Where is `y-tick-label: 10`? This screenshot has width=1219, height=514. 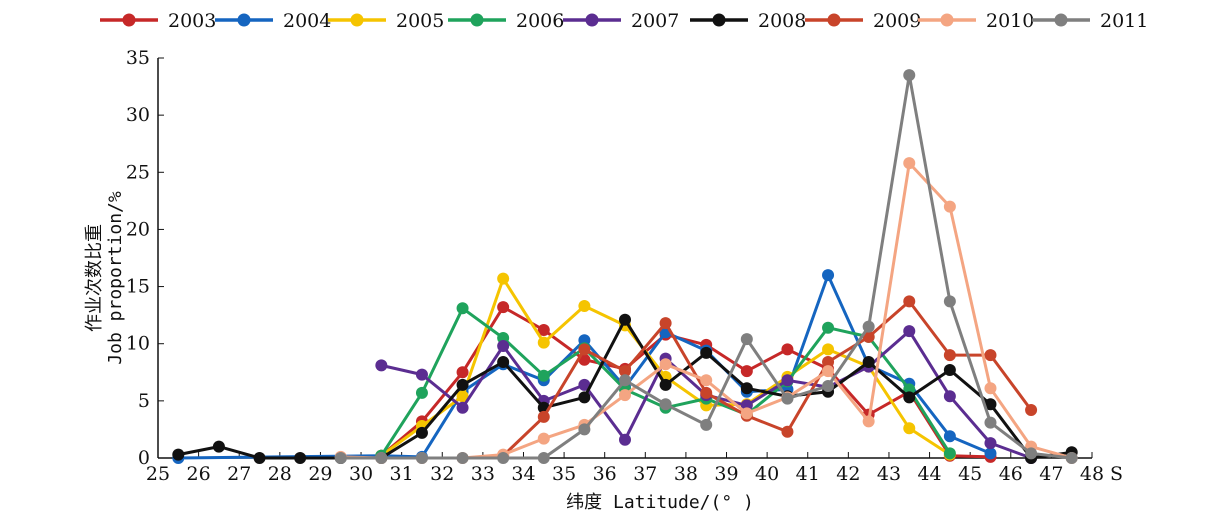 y-tick-label: 10 is located at coordinates (138, 344).